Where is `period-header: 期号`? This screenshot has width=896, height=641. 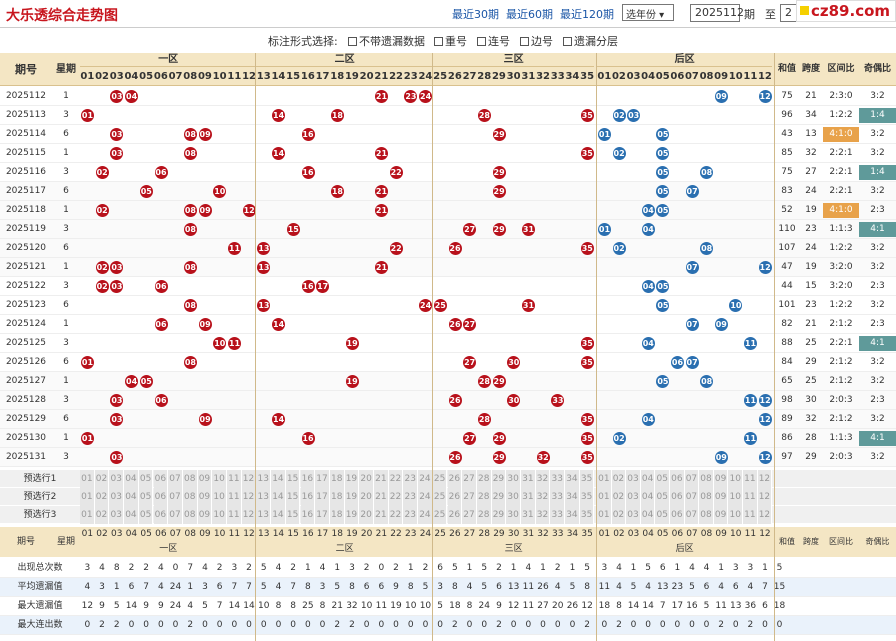
period-header: 期号 is located at coordinates (26, 69).